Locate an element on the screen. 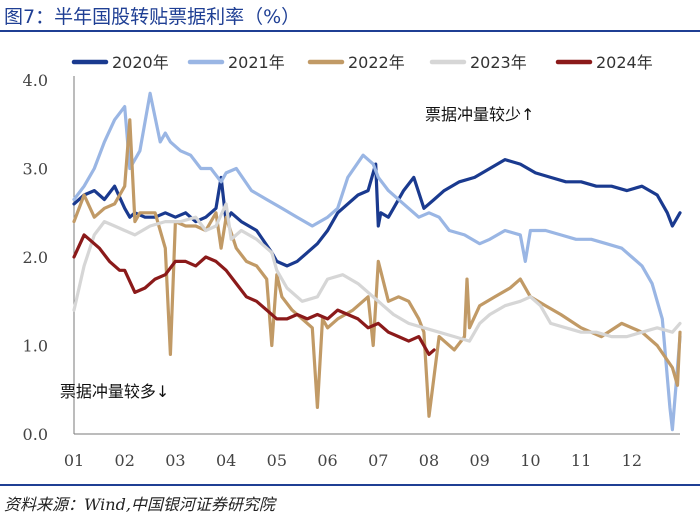  x-tick-label: 12 is located at coordinates (632, 460).